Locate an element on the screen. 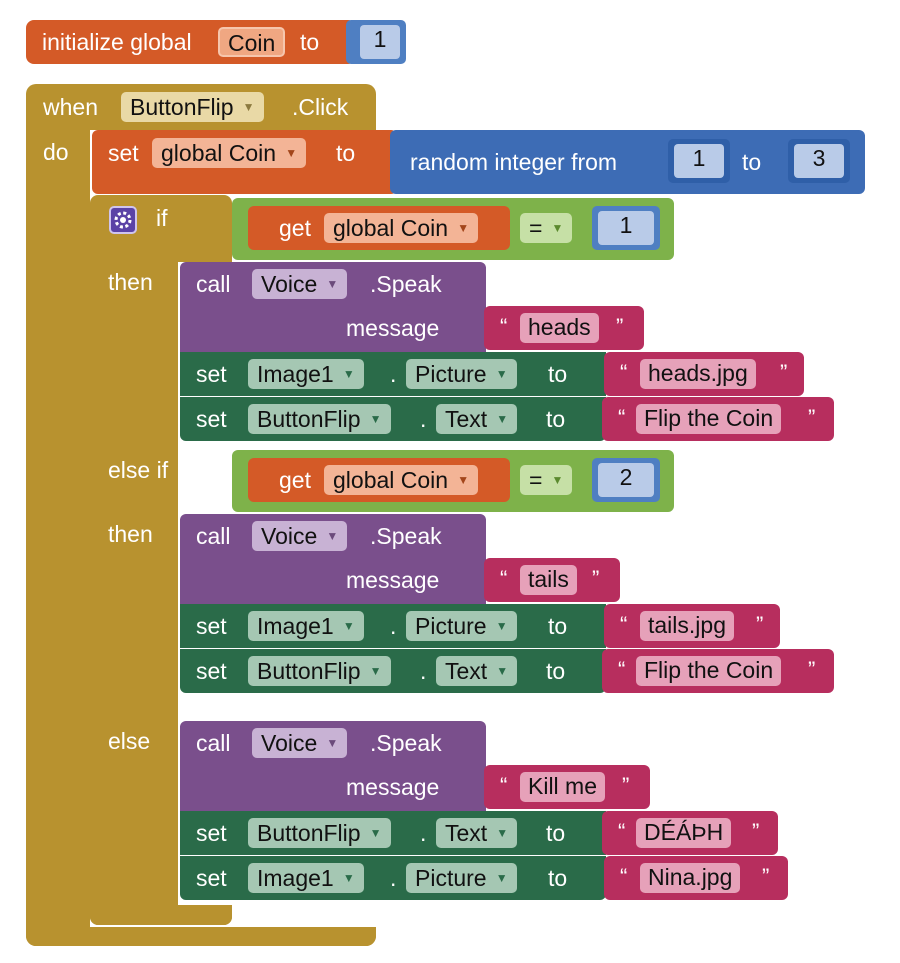 Image resolution: width=900 pixels, height=963 pixels. init-number-block: 1 is located at coordinates (376, 42).